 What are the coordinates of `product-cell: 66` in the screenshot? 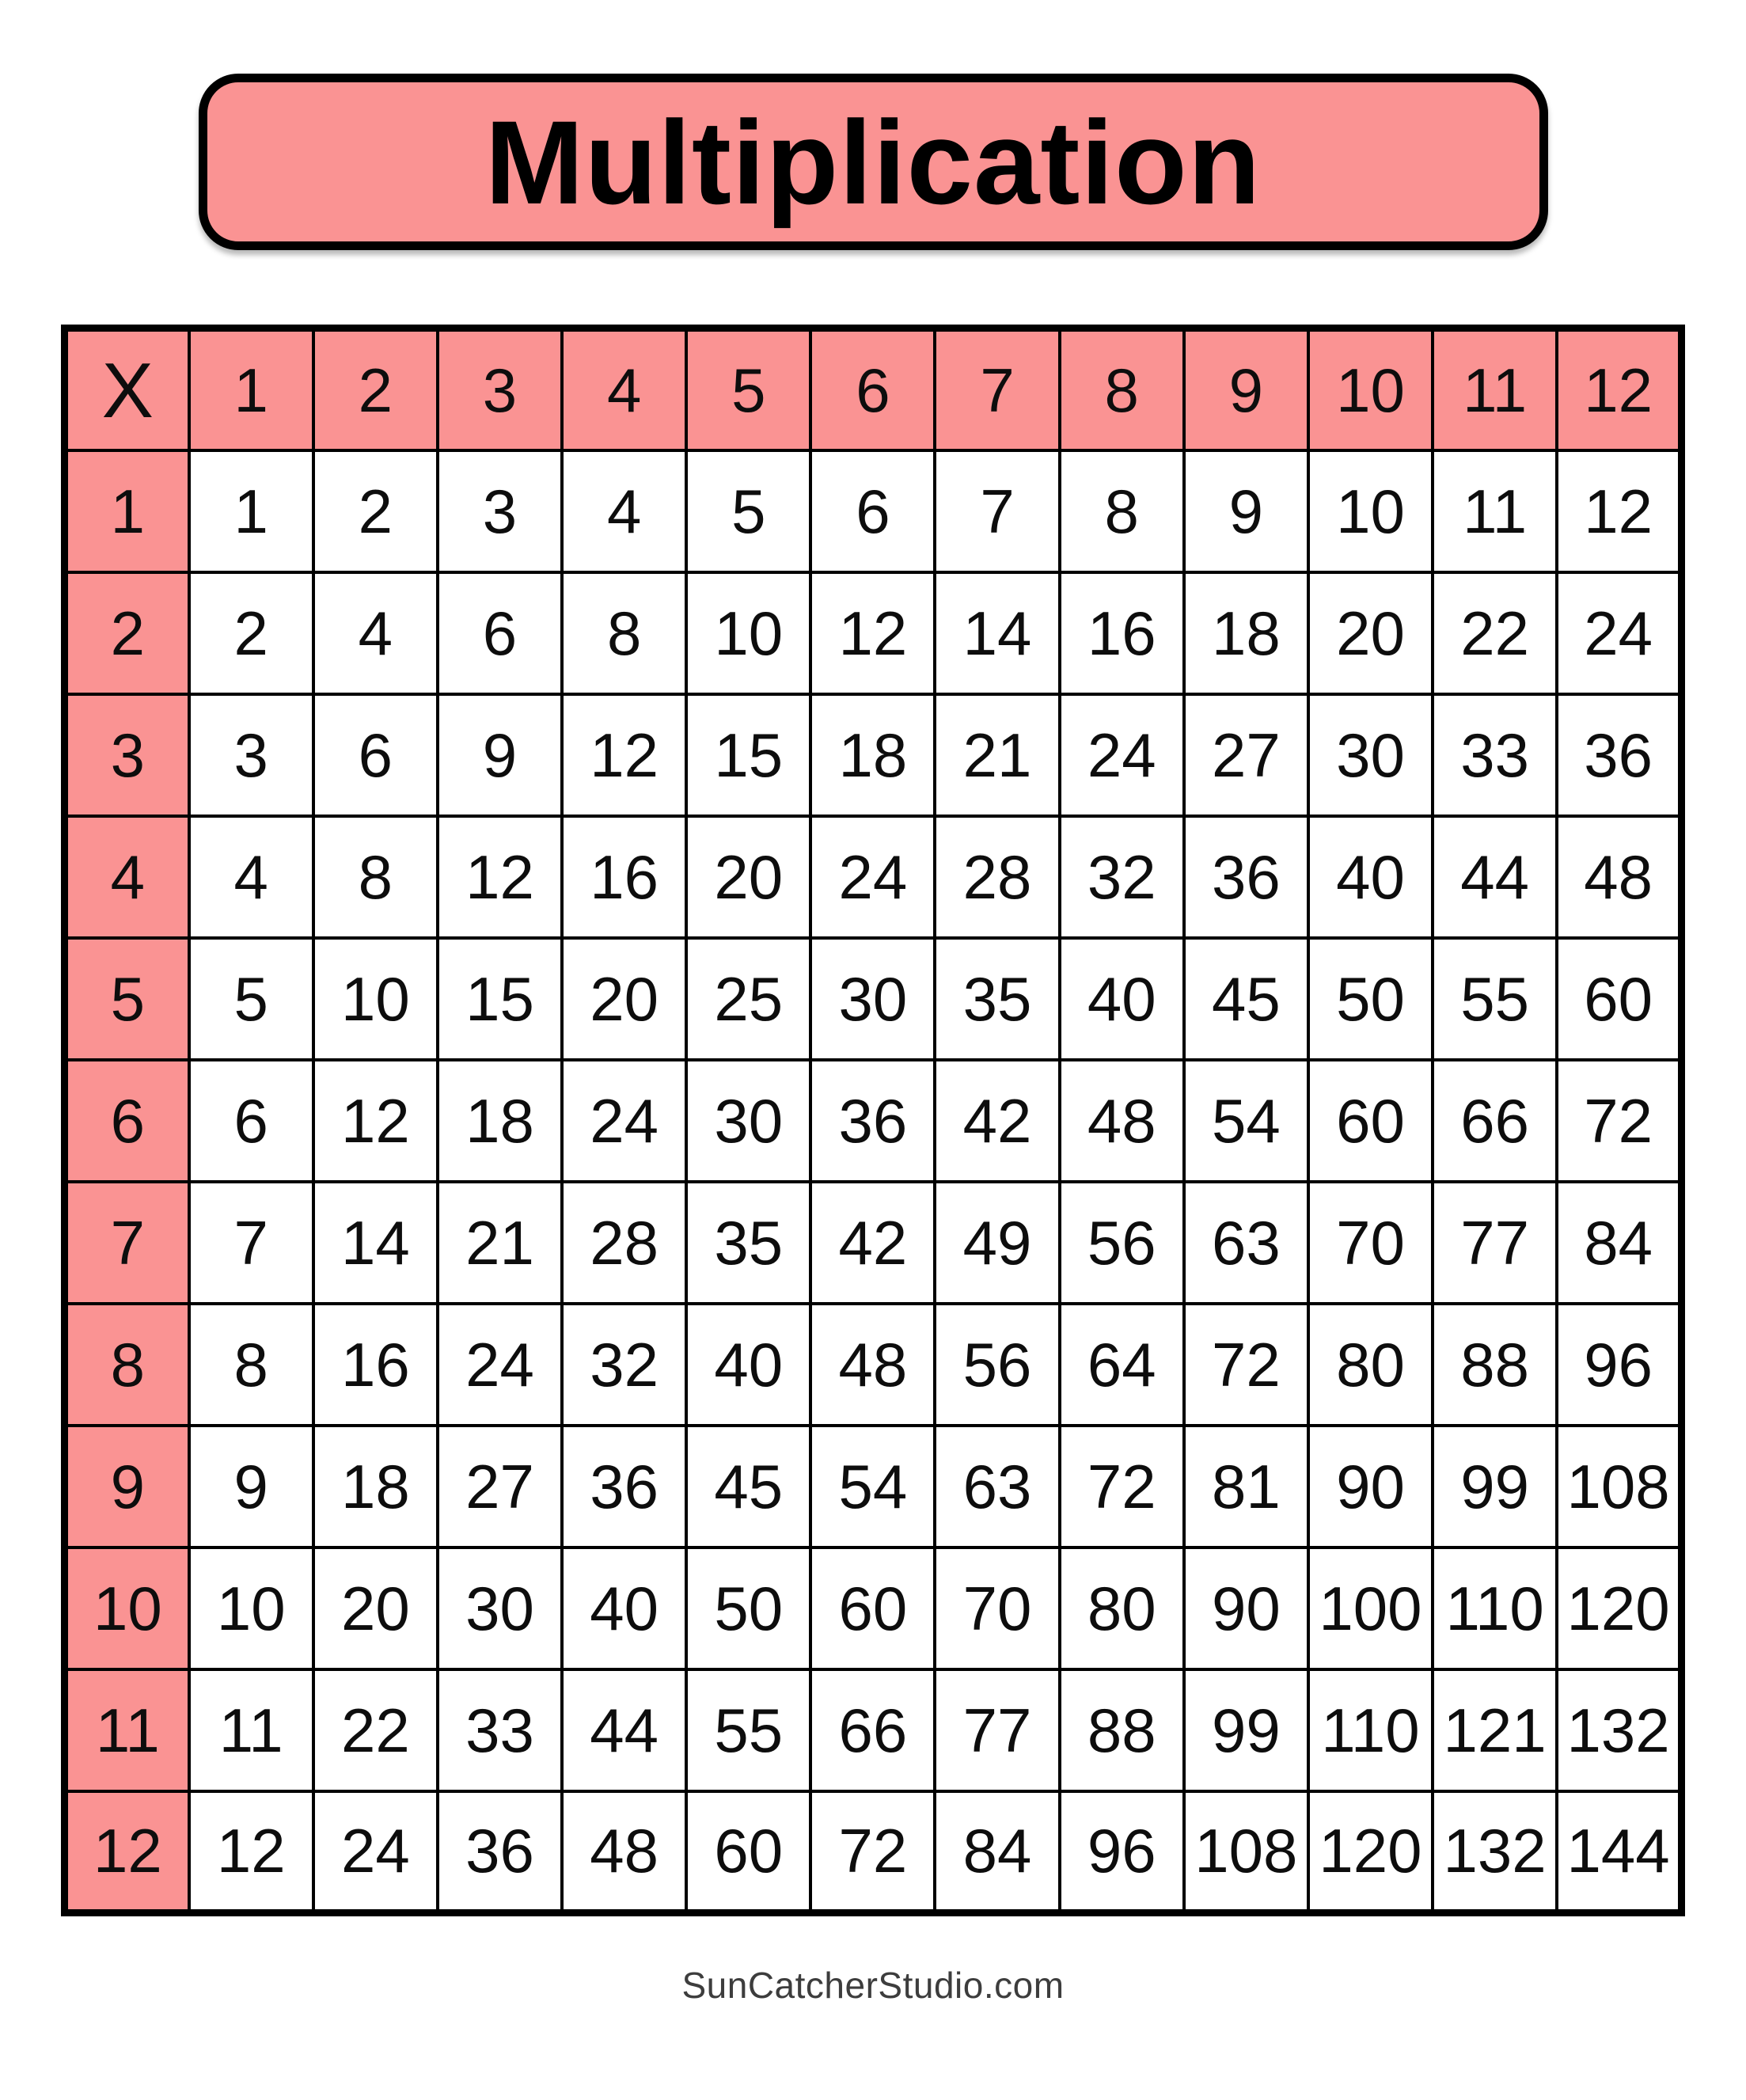 It's located at (873, 1730).